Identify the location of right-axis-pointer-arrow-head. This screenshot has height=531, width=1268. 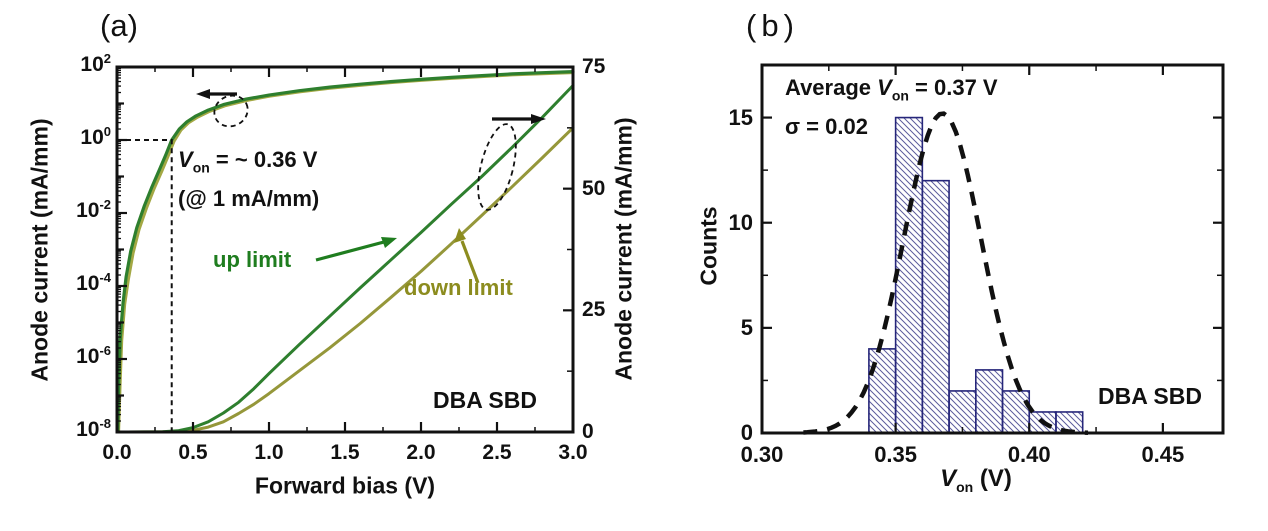
(538, 119).